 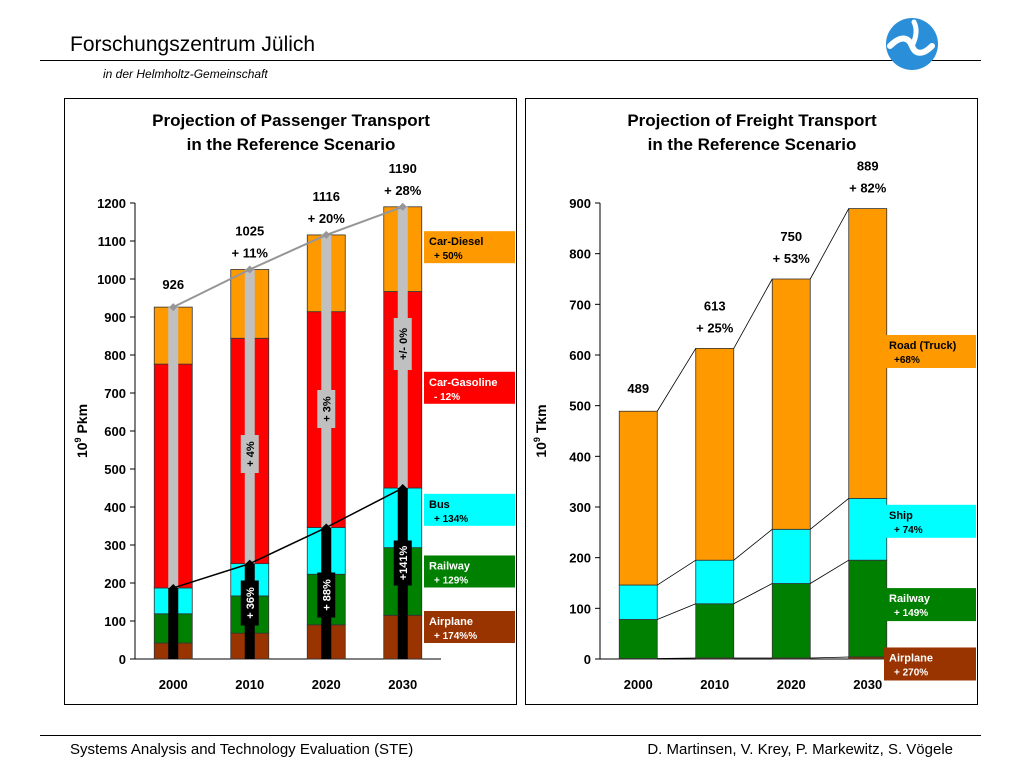 What do you see at coordinates (193, 44) in the screenshot?
I see `org-title: Forschungszentrum Jülich` at bounding box center [193, 44].